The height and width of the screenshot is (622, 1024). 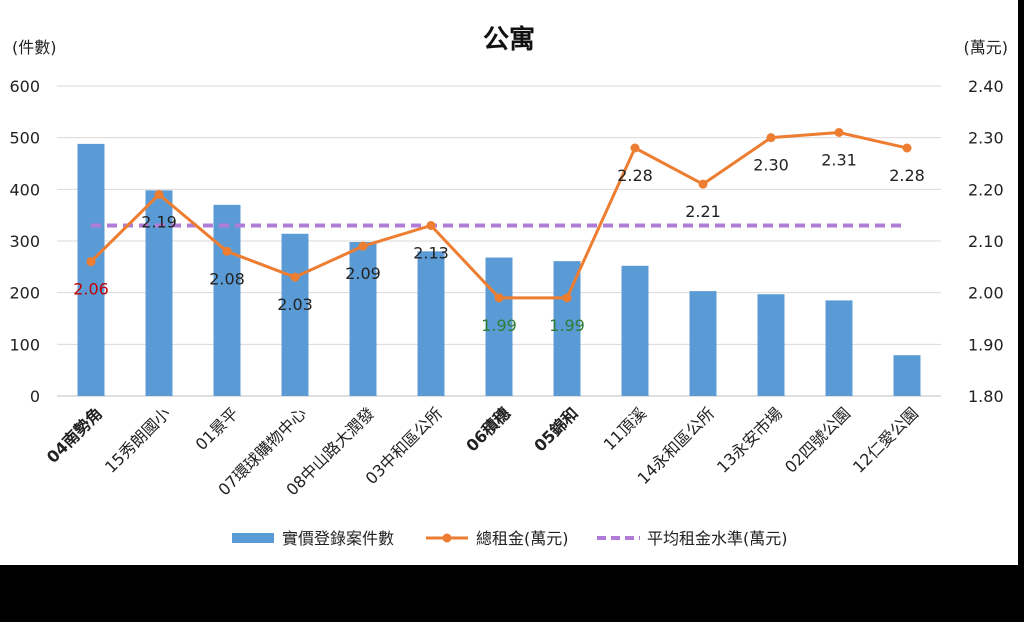 I want to click on category-label: 15秀朗國小, so click(x=137, y=440).